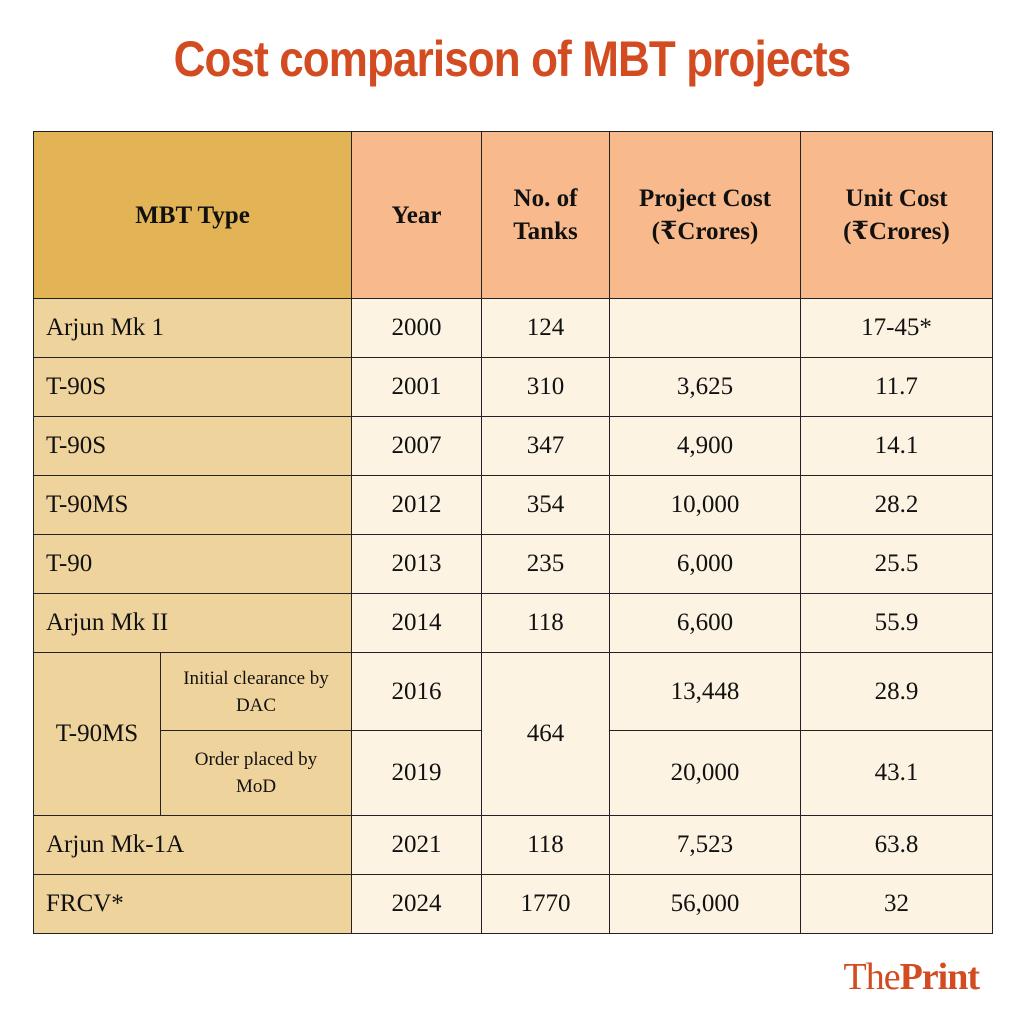  I want to click on cell-type: Arjun Mk-1A, so click(192, 845).